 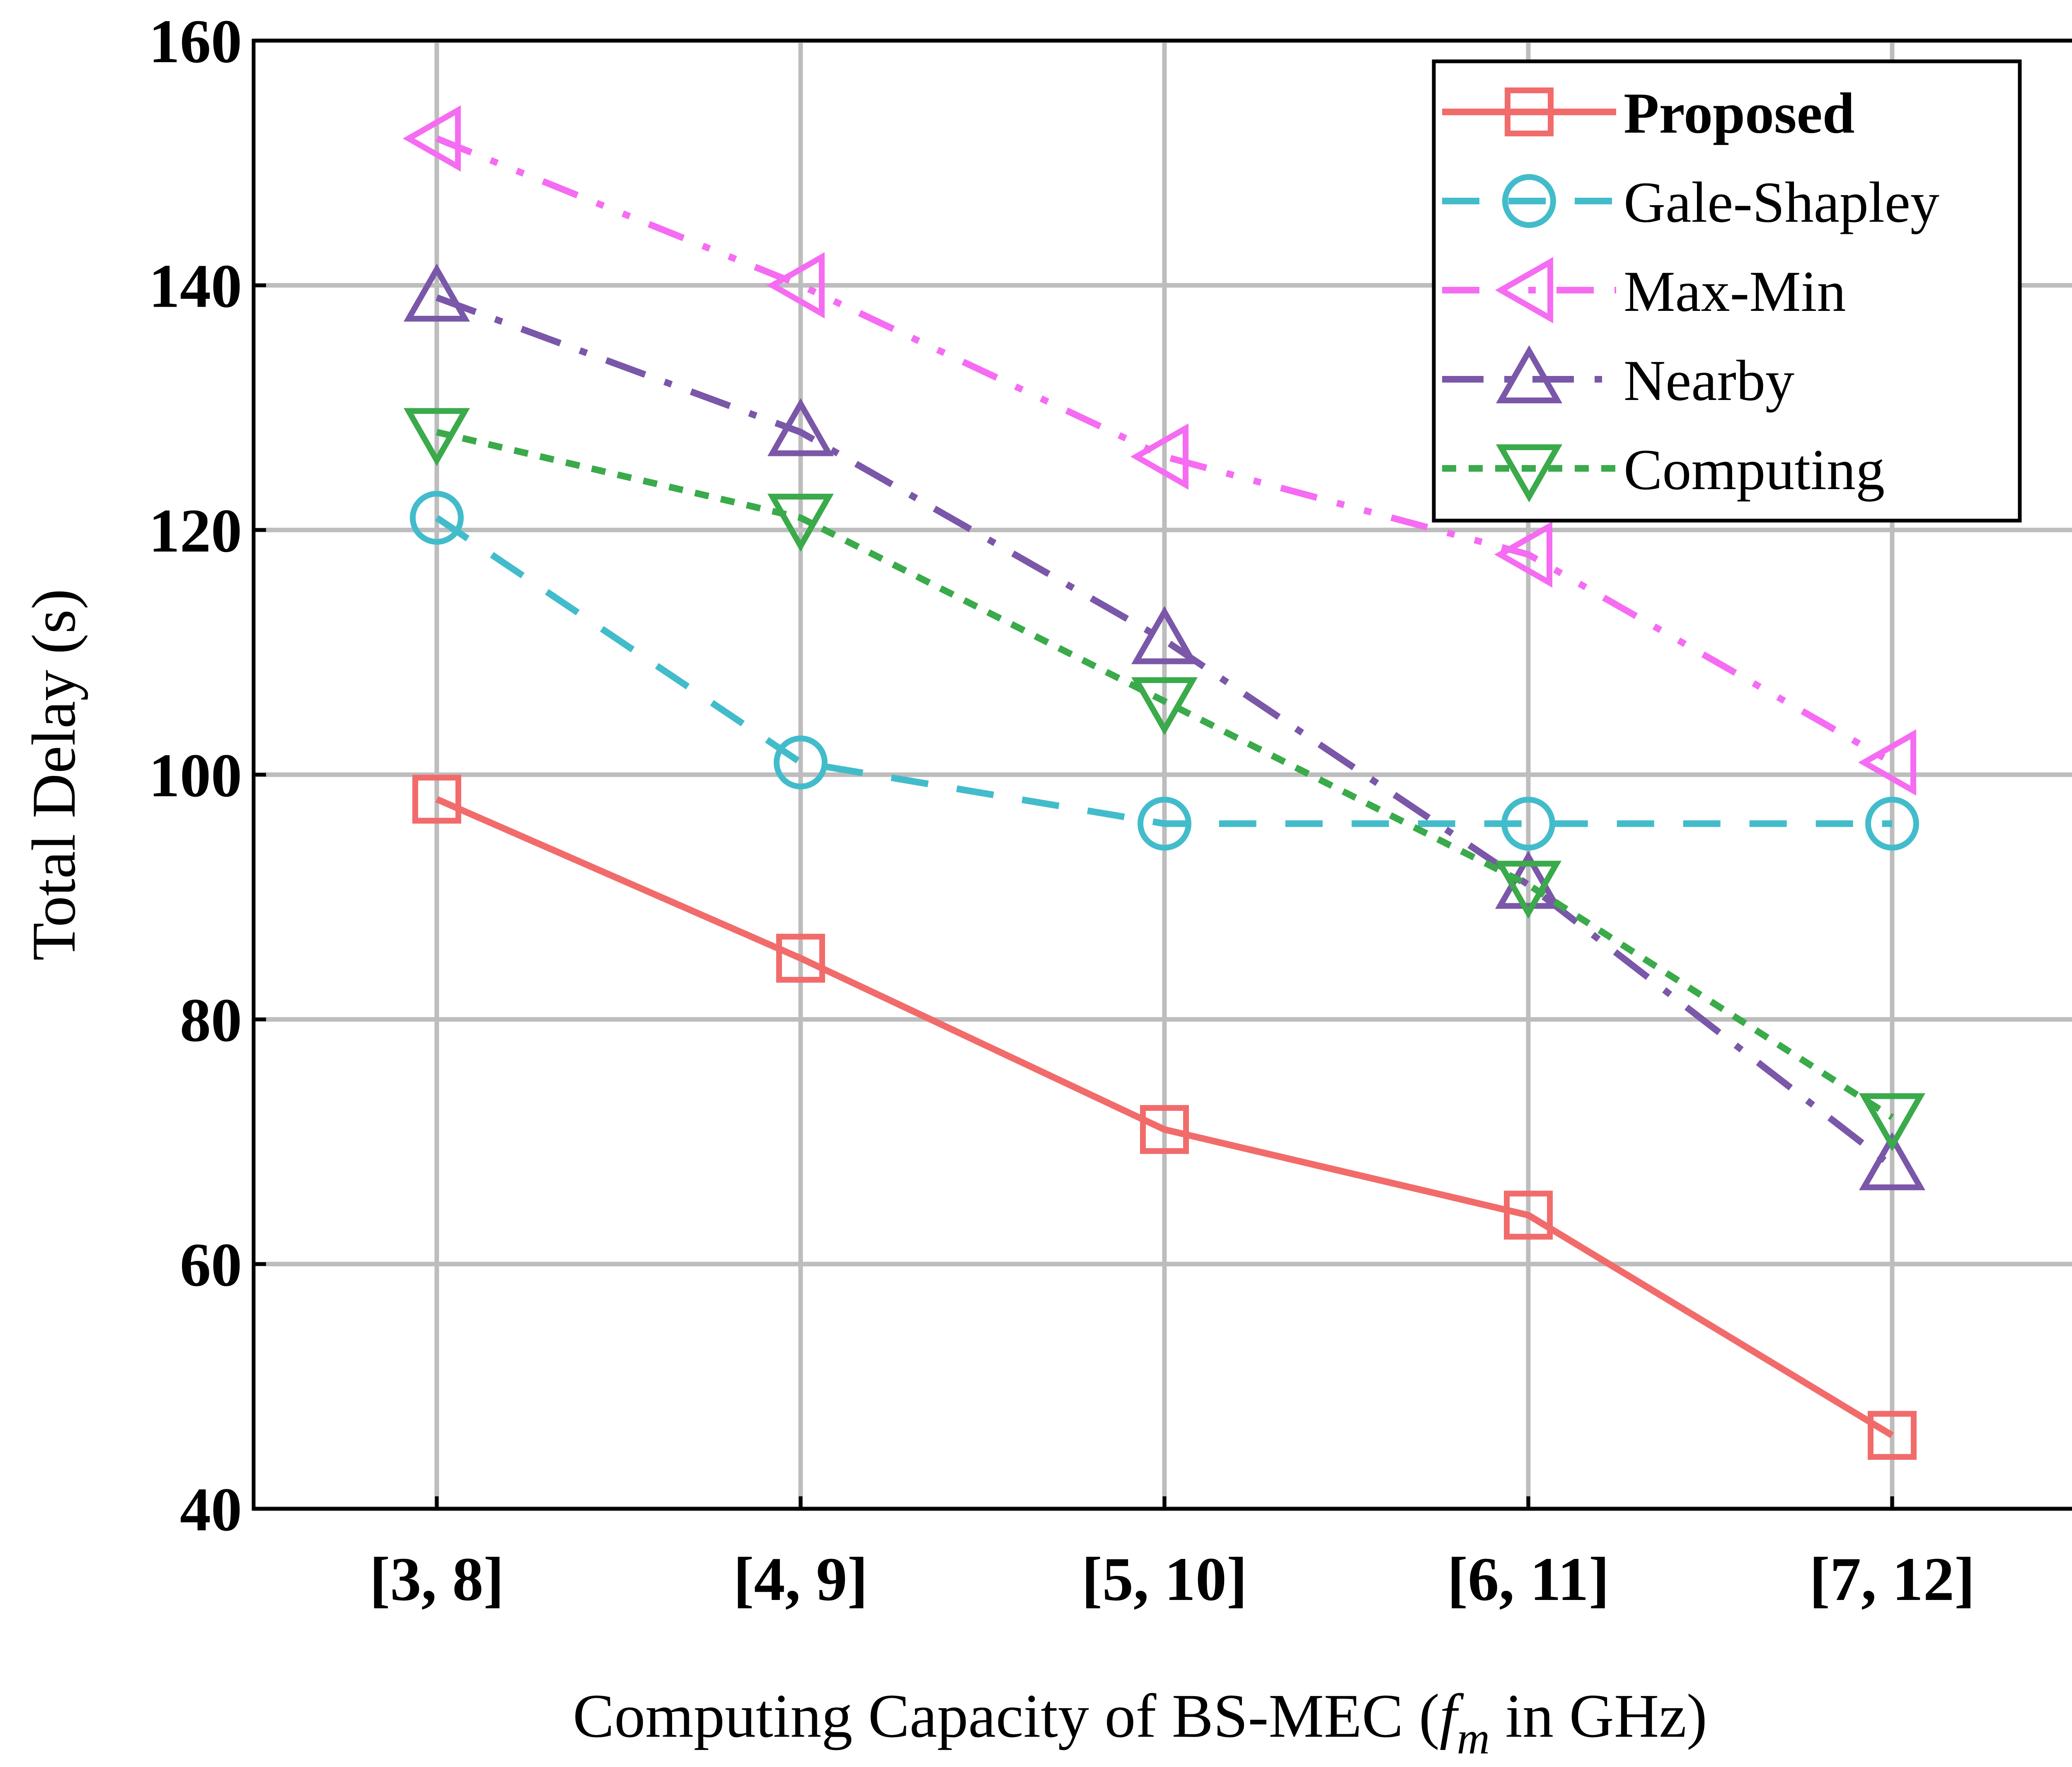 What do you see at coordinates (1618, 379) in the screenshot?
I see `legend-entry: Nearby` at bounding box center [1618, 379].